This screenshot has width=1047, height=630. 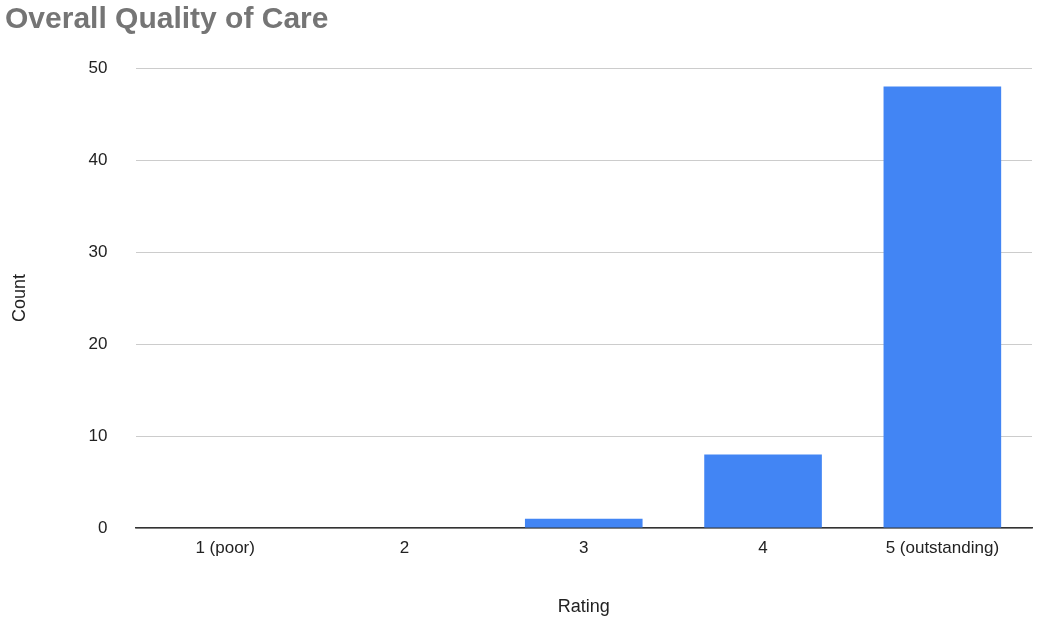 What do you see at coordinates (103, 527) in the screenshot?
I see `y-tick-label: 0` at bounding box center [103, 527].